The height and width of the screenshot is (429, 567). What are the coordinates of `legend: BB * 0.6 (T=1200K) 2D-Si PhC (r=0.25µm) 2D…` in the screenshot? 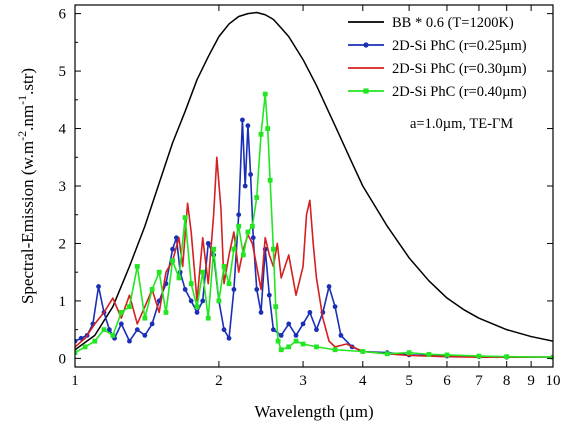 It's located at (437, 57).